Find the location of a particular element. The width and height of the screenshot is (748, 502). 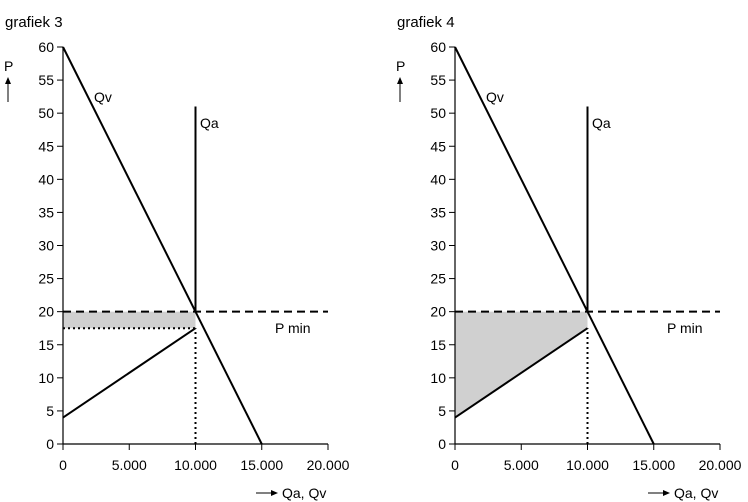

chart-title: grafiek 3 is located at coordinates (34, 22).